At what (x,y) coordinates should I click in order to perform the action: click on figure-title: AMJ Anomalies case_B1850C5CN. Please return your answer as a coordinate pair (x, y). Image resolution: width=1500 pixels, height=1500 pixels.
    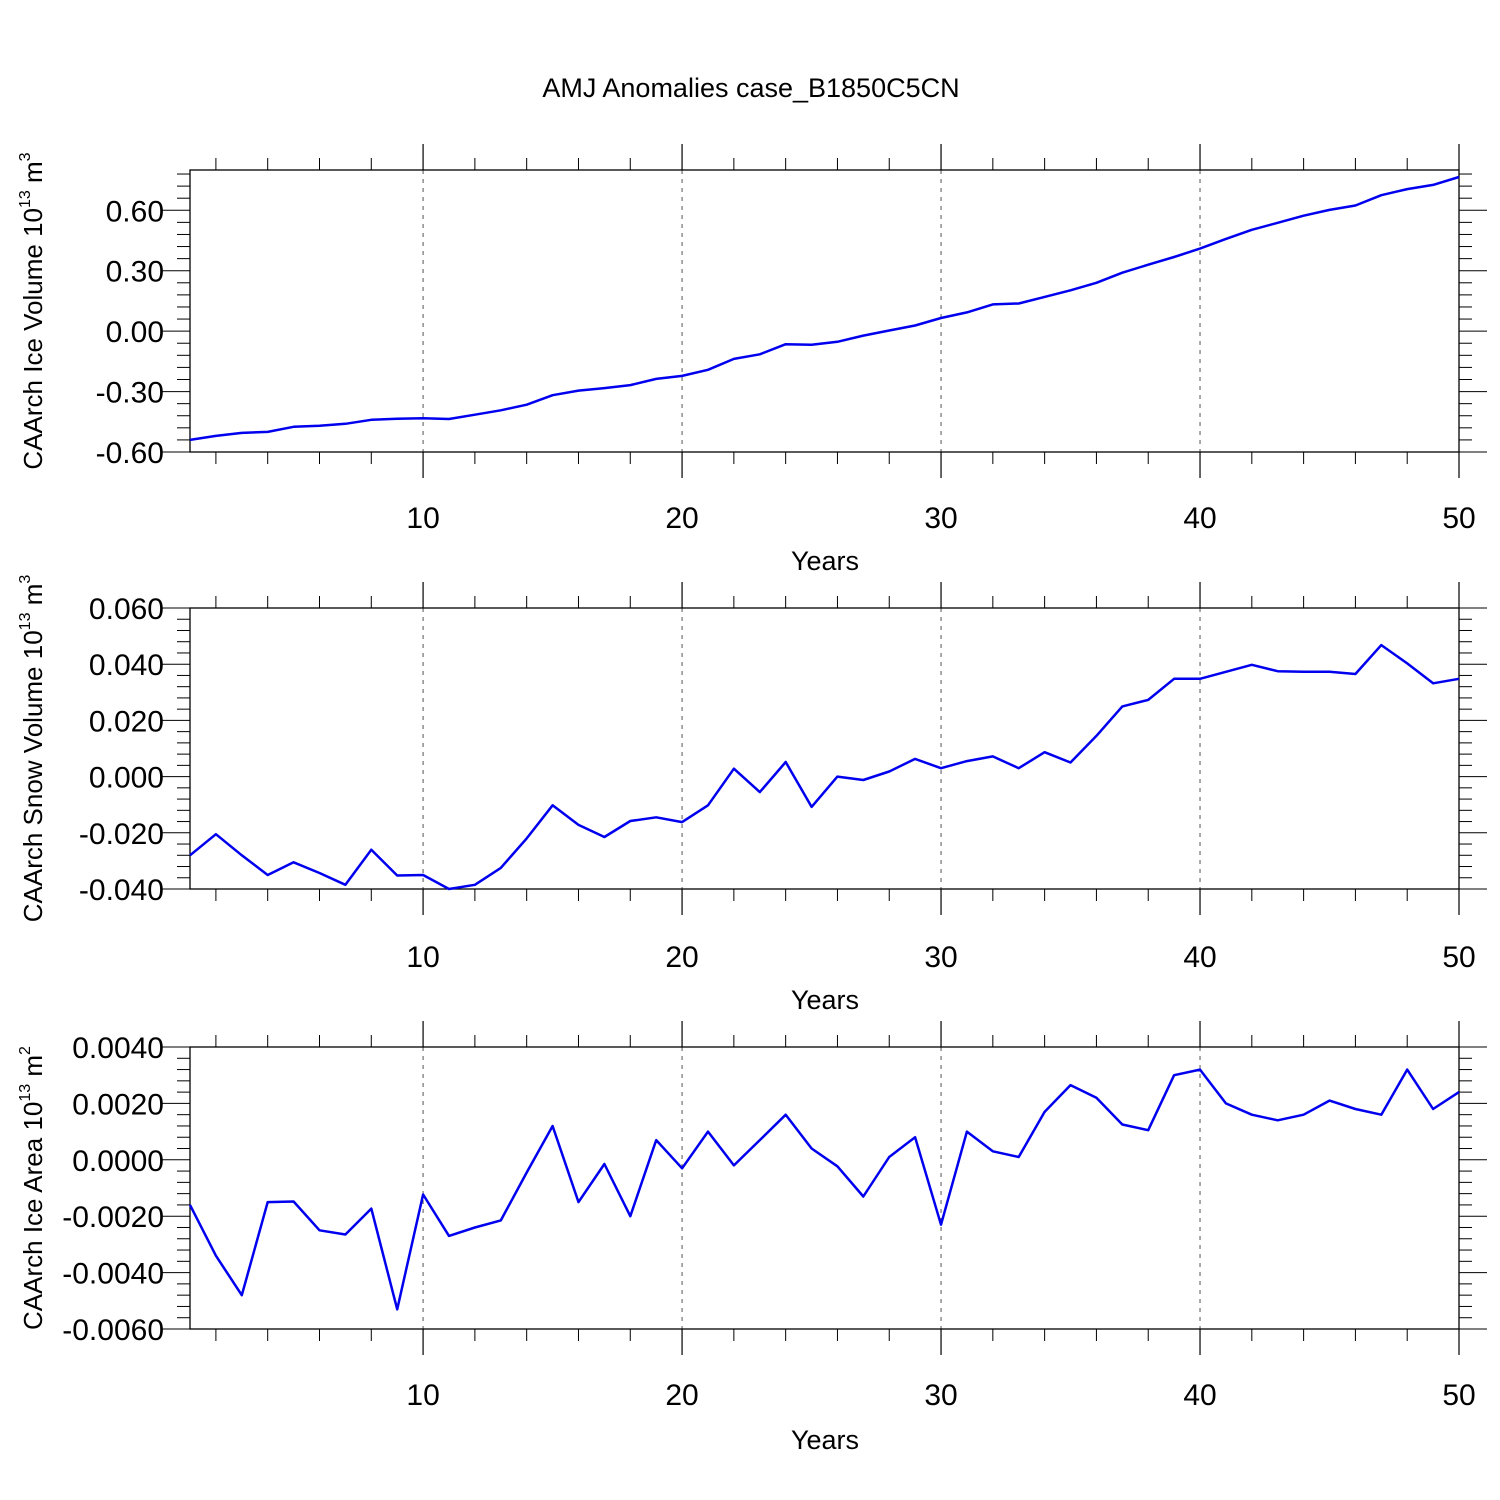
    Looking at the image, I should click on (750, 88).